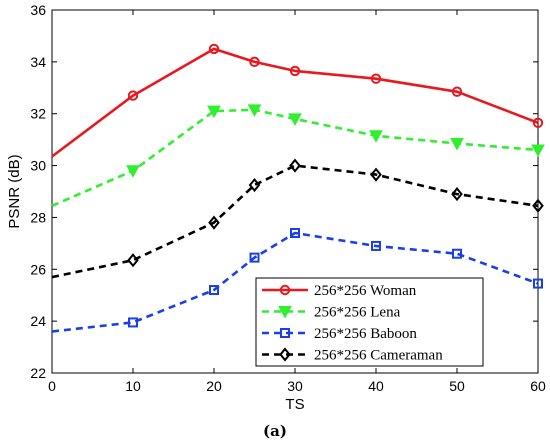  Describe the element at coordinates (38, 62) in the screenshot. I see `y-tick-label: 34` at that location.